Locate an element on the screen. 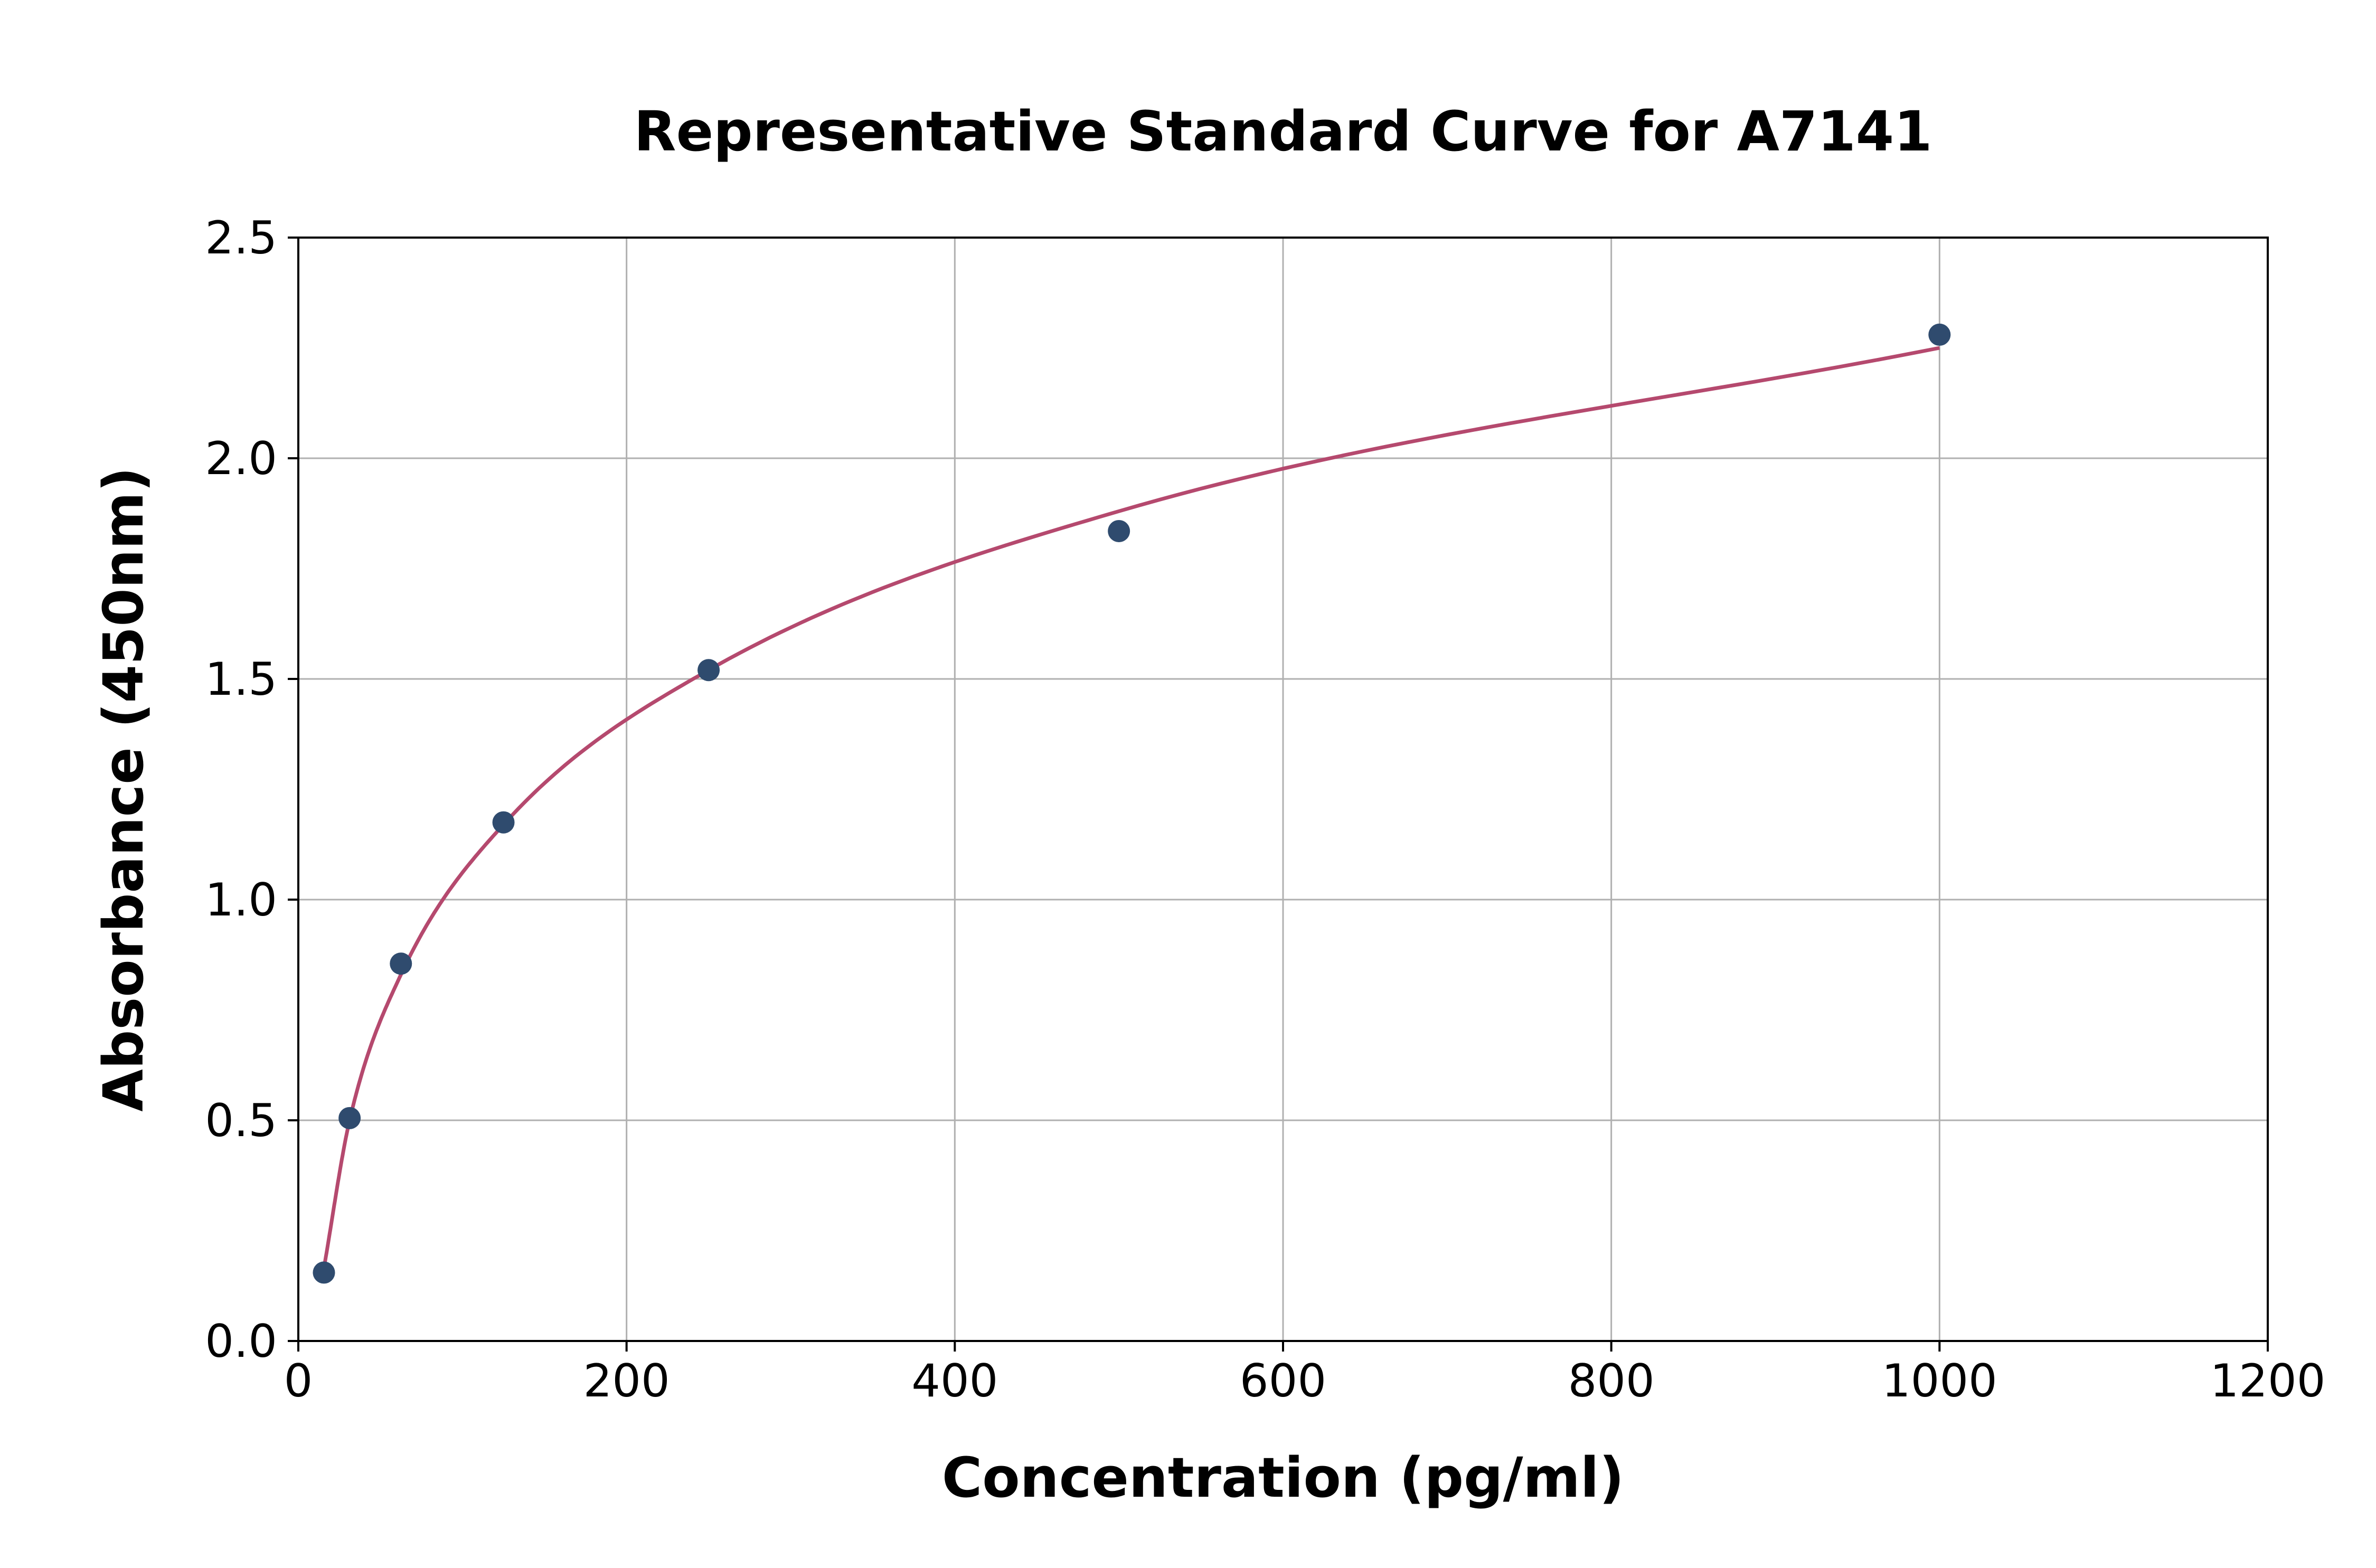  y-tick-label: 0.0 is located at coordinates (241, 1341).